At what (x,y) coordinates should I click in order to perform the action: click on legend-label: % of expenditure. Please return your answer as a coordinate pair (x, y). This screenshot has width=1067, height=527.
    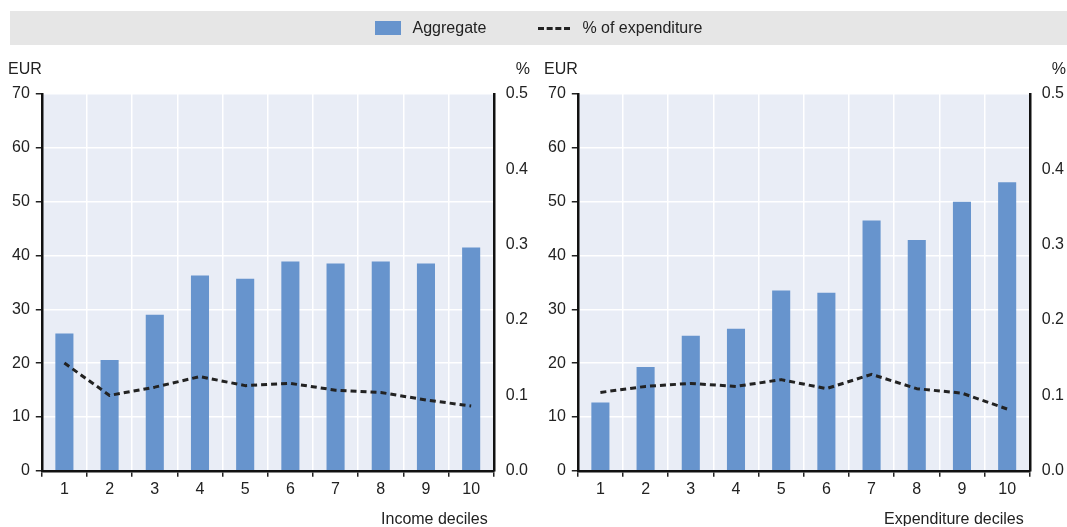
    Looking at the image, I should click on (642, 28).